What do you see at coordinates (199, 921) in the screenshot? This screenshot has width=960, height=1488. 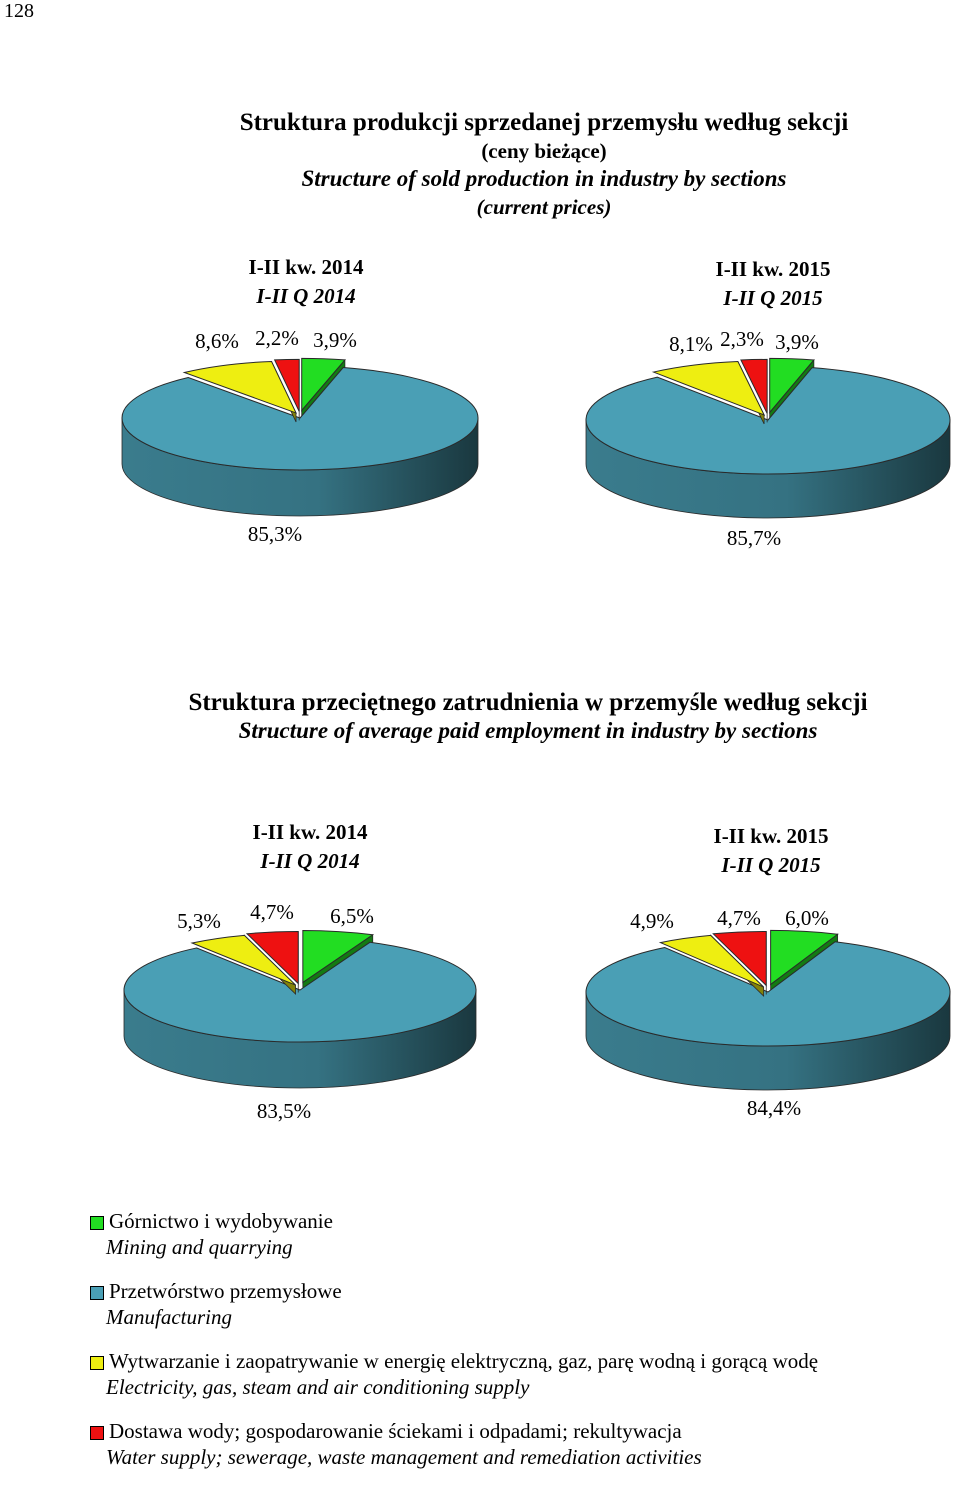 I see `pie-3-label-electricity: 5,3%` at bounding box center [199, 921].